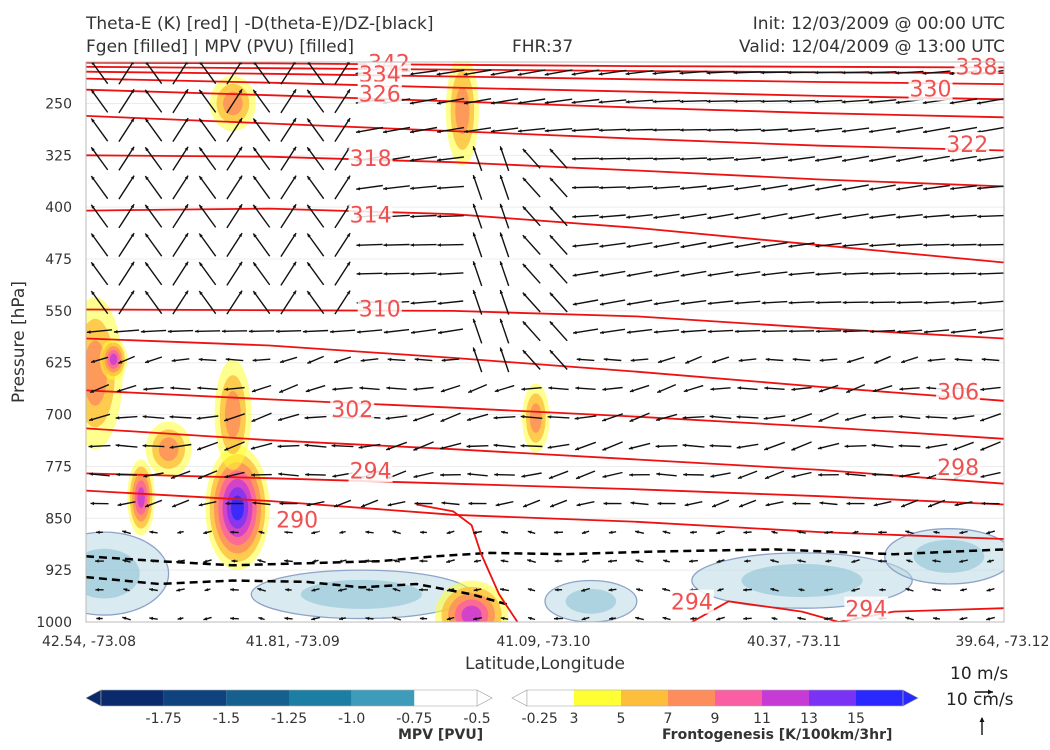  Describe the element at coordinates (1002, 642) in the screenshot. I see `x-tick-label: 39.64, -73.12` at that location.